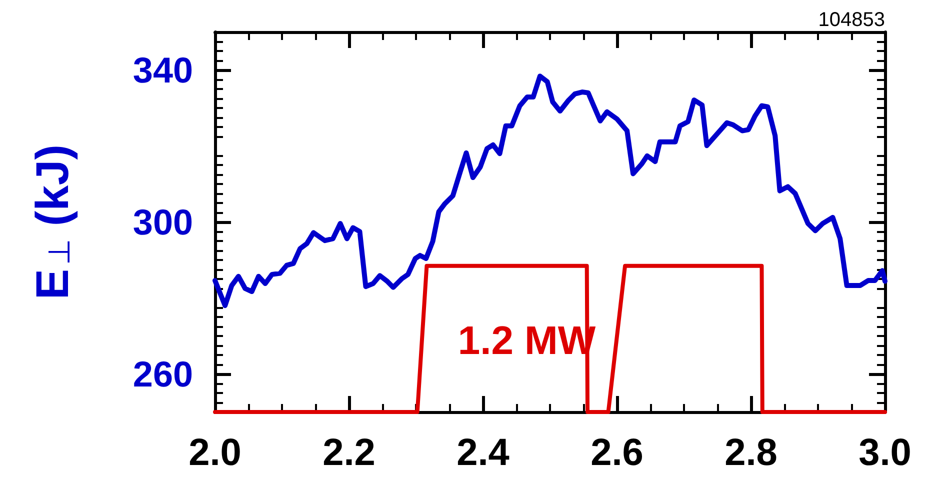 The image size is (930, 482). Describe the element at coordinates (885, 453) in the screenshot. I see `x-tick-label: 3.0` at that location.